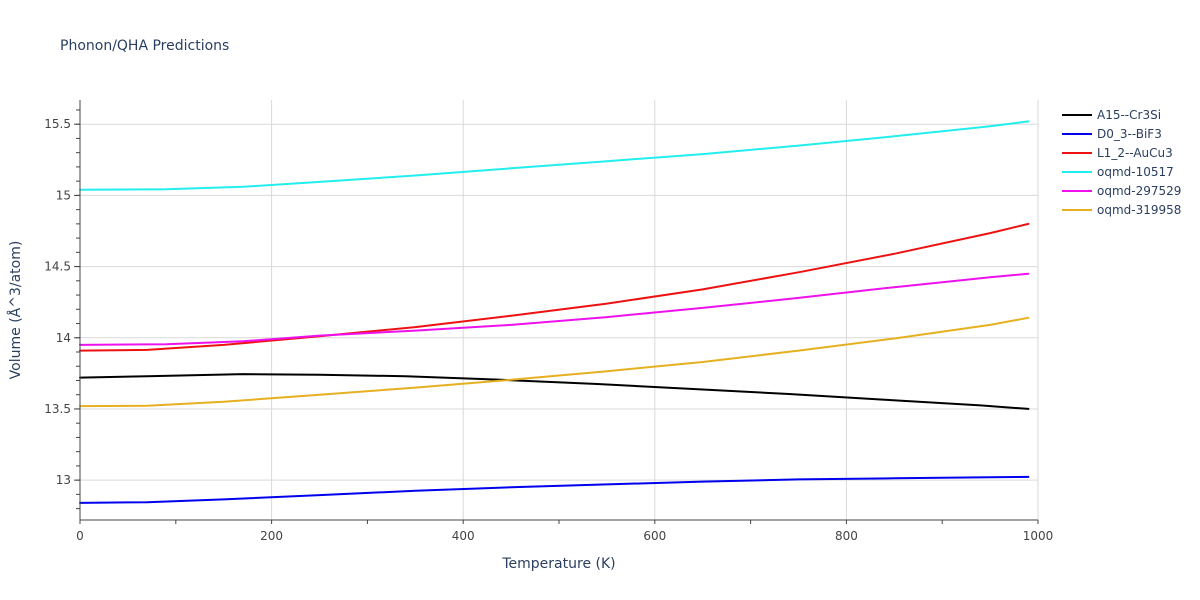 The width and height of the screenshot is (1200, 600). Describe the element at coordinates (1129, 115) in the screenshot. I see `legend-label: A15--Cr3Si` at that location.